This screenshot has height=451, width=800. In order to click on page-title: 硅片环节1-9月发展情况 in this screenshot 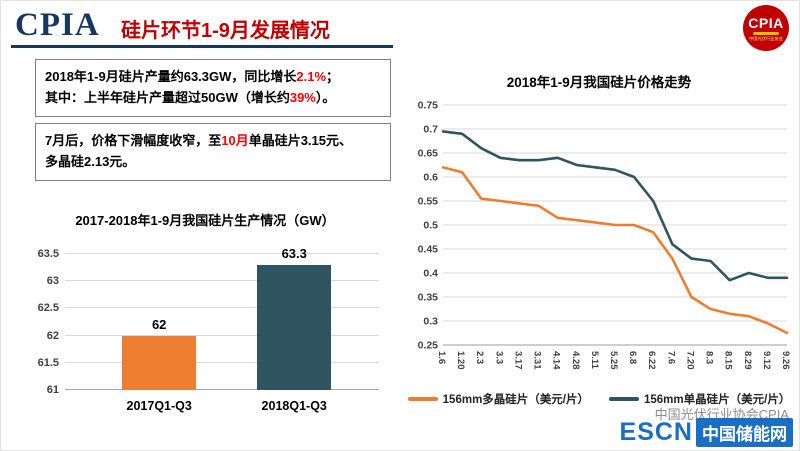, I will do `click(225, 31)`.